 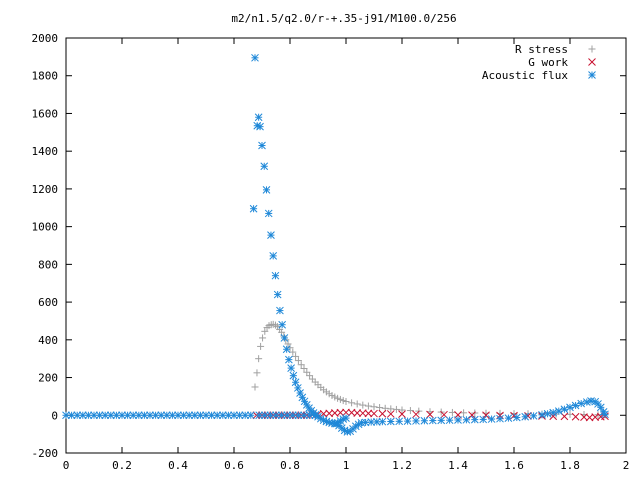 I want to click on x-tick-label: 0.2, so click(x=122, y=465).